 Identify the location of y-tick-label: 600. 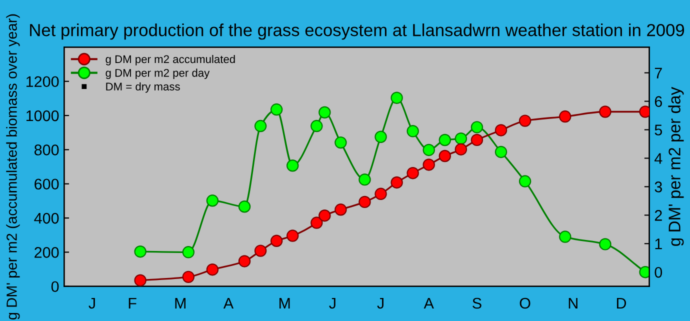
(46, 184).